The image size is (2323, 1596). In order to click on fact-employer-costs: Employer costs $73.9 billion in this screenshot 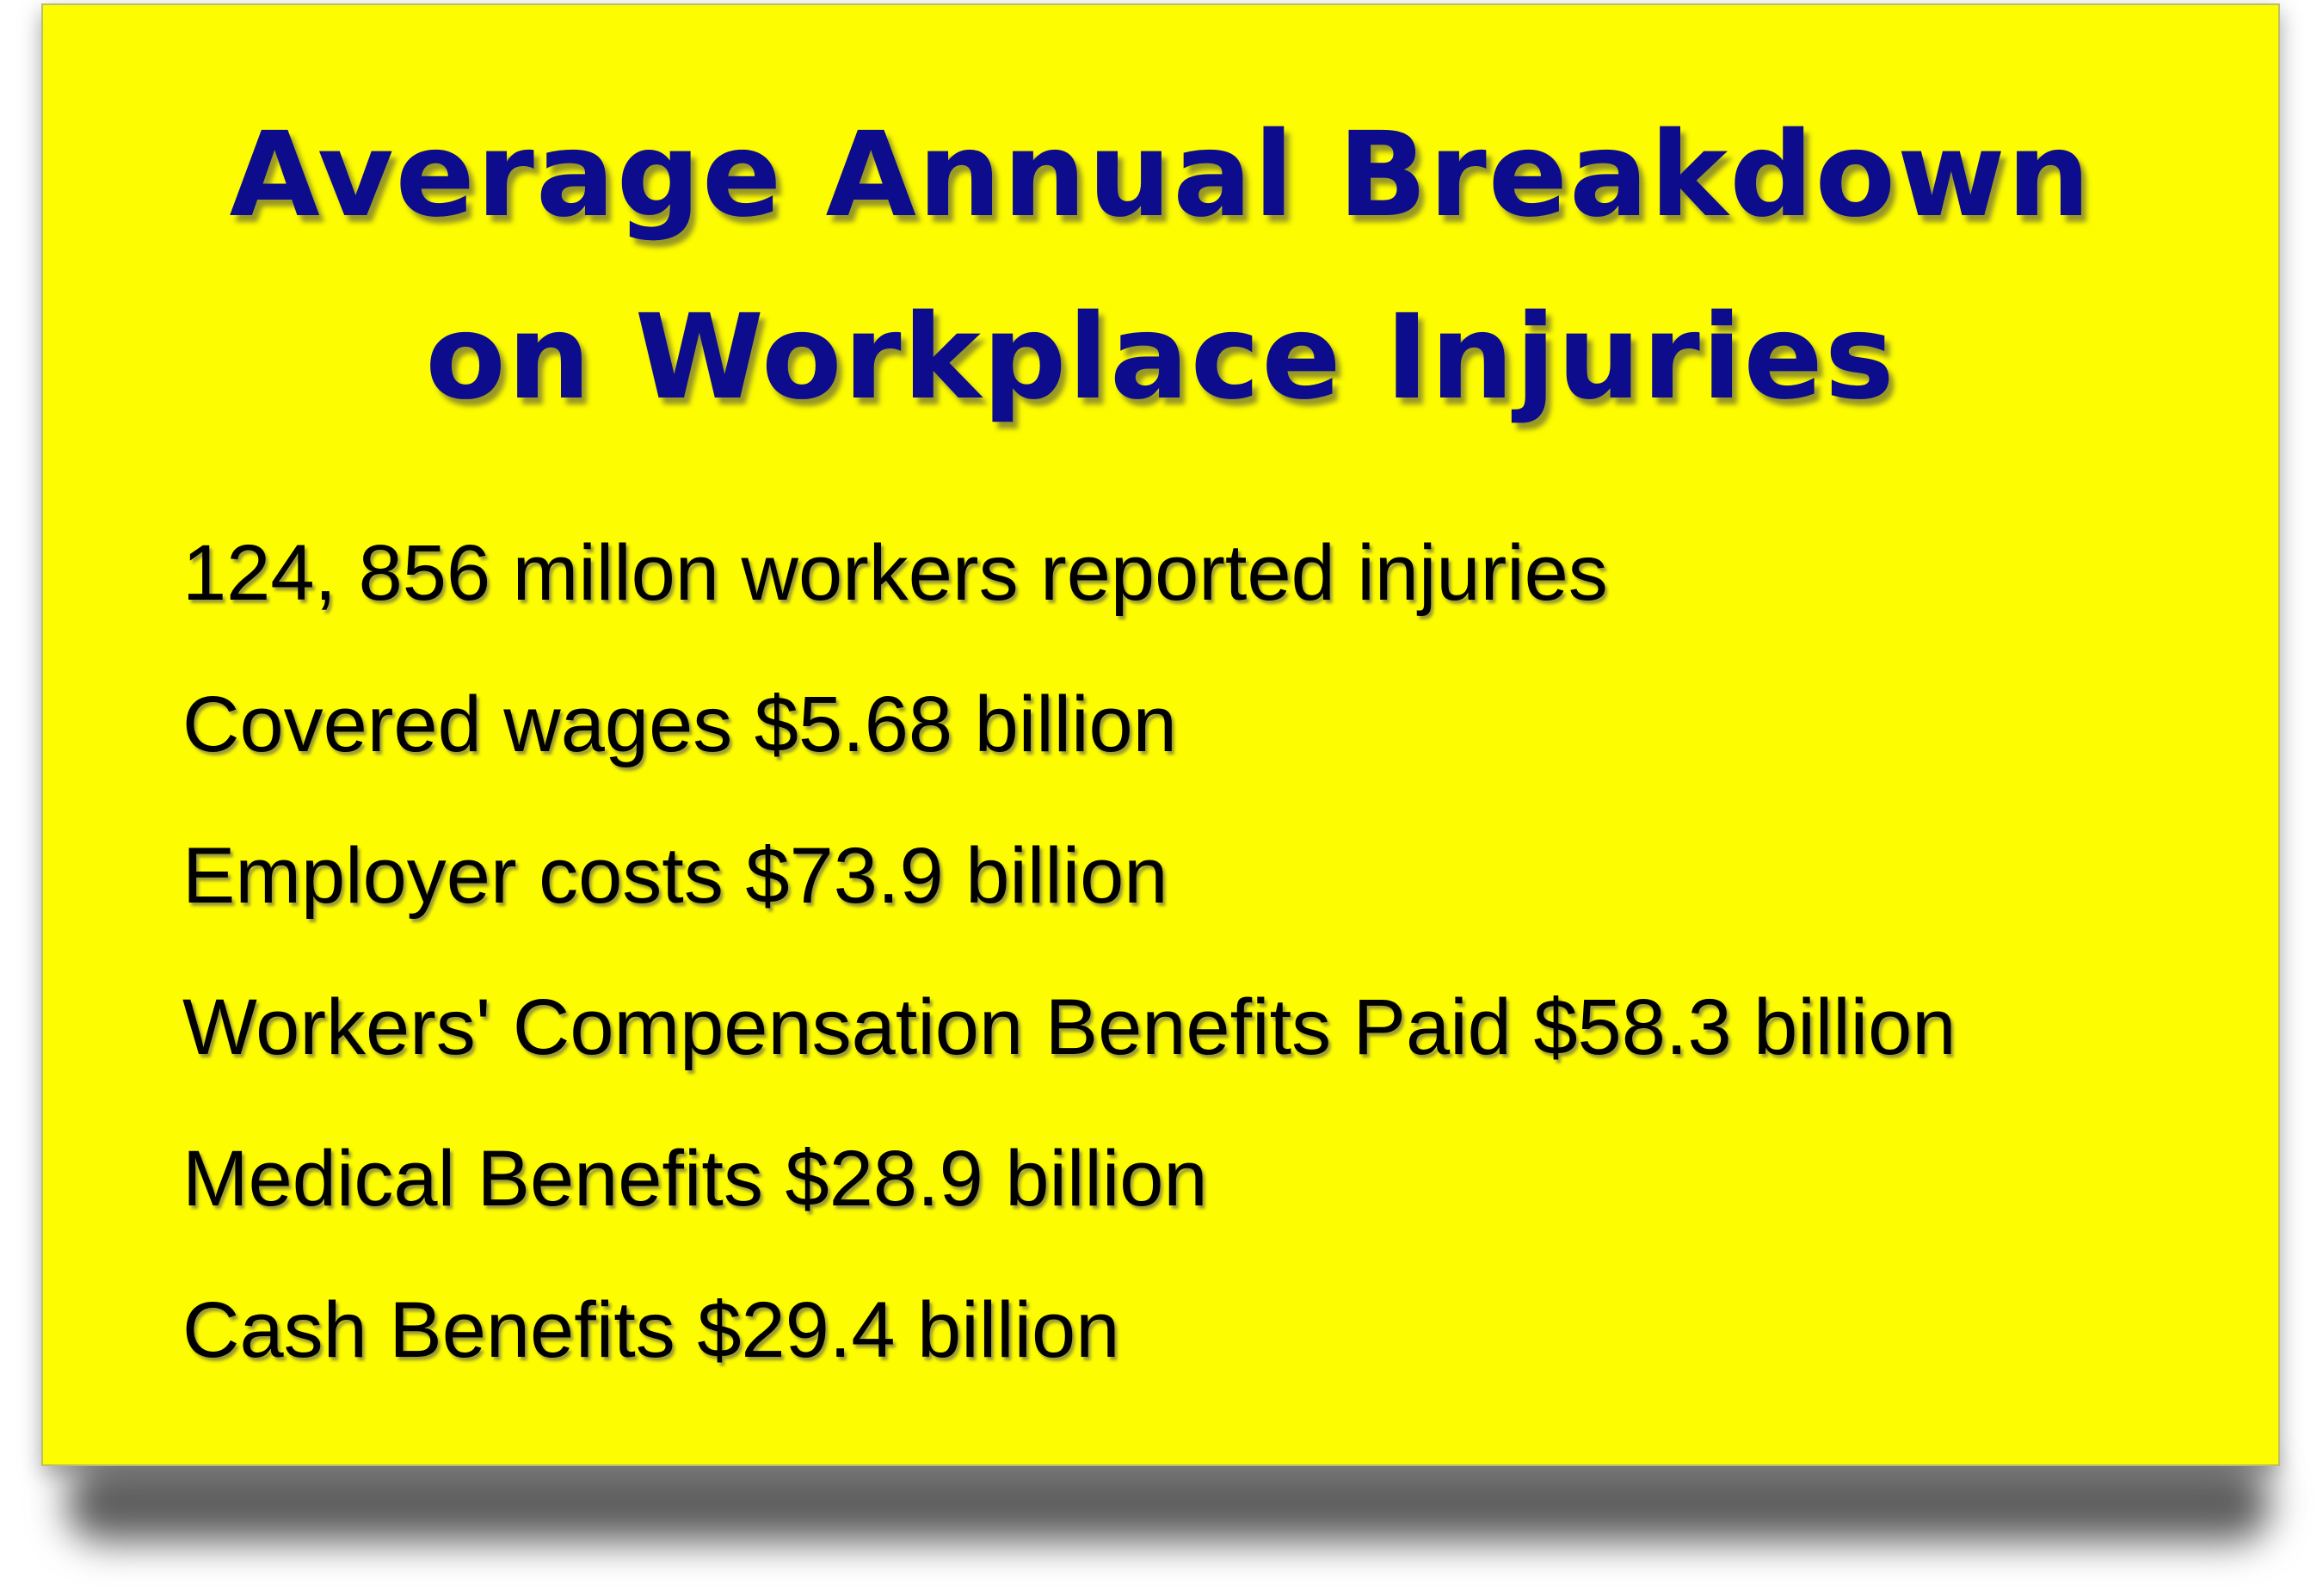, I will do `click(675, 876)`.